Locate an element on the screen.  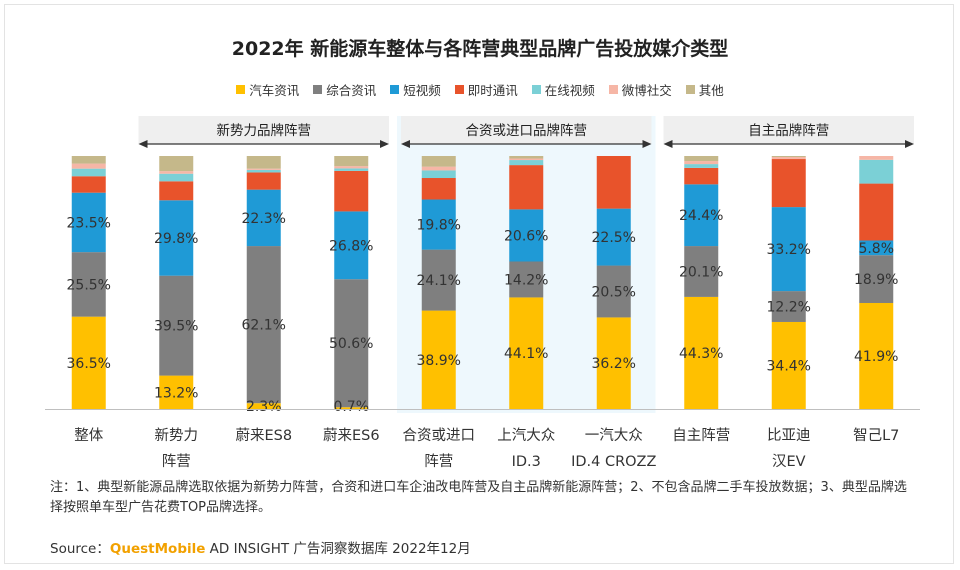
category-label: 阵营 is located at coordinates (176, 461).